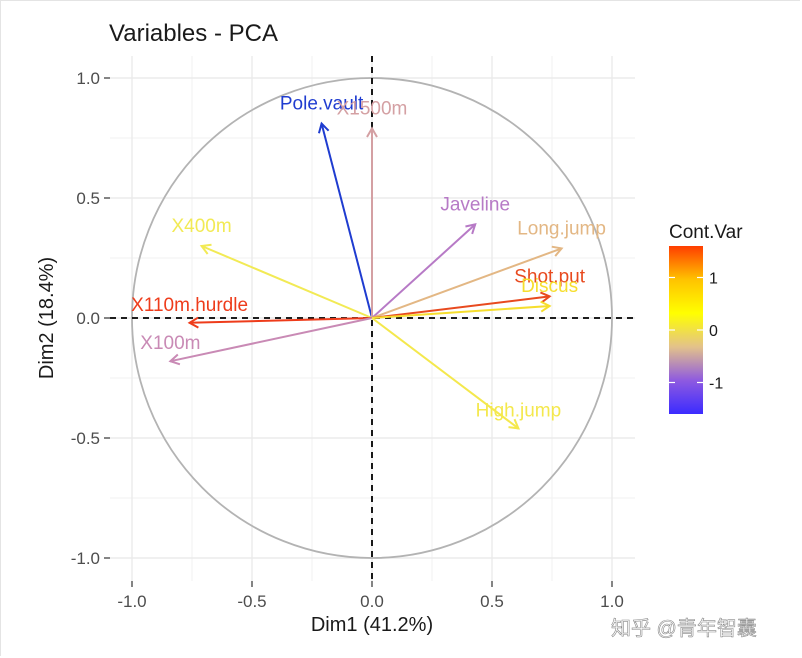 The image size is (802, 658). What do you see at coordinates (372, 132) in the screenshot?
I see `arrowhead-x1500m` at bounding box center [372, 132].